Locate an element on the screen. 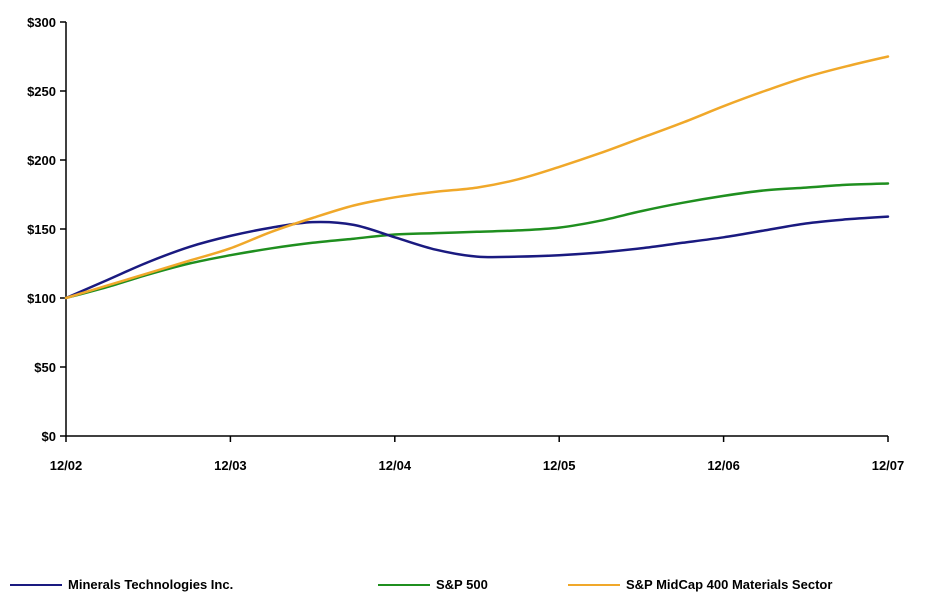 This screenshot has height=598, width=940. legend-label-sp500: S&P 500 is located at coordinates (462, 584).